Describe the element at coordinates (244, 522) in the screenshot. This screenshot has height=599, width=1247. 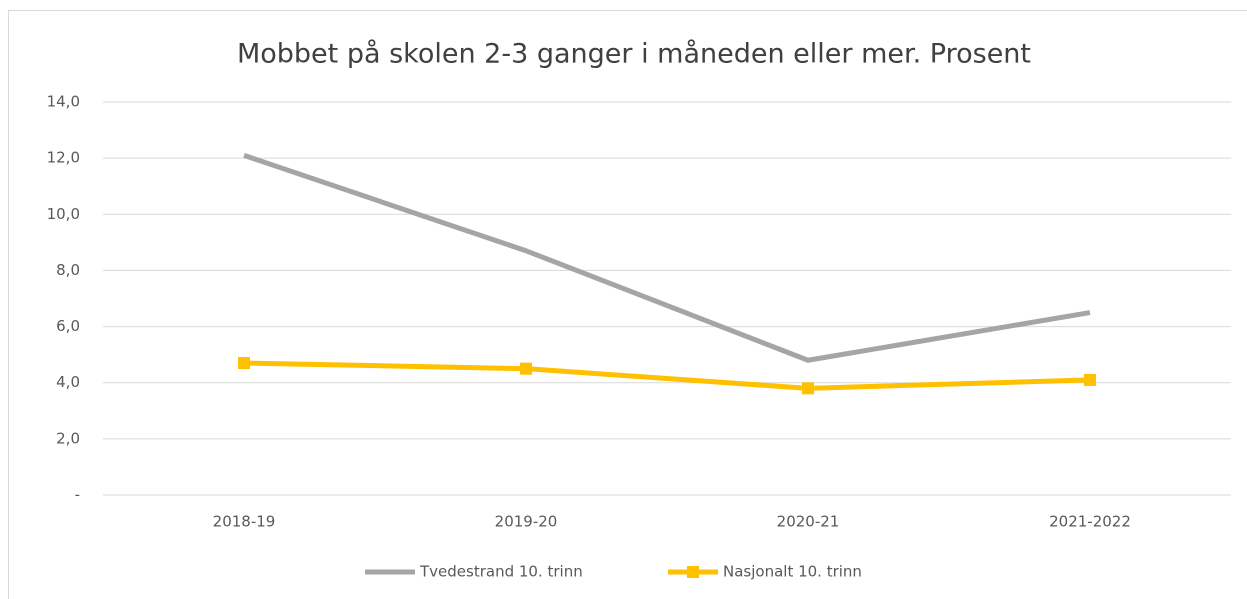
I see `x-tick-label: 2018-19` at that location.